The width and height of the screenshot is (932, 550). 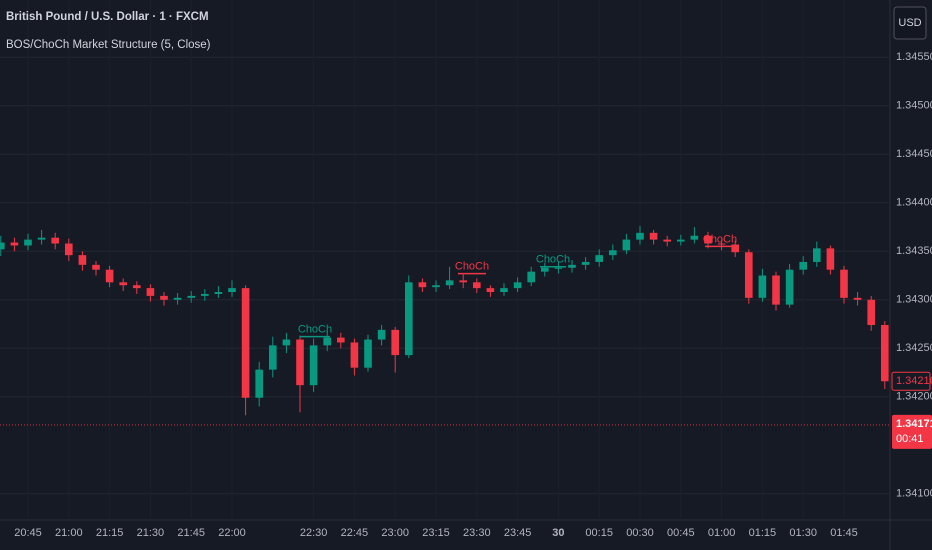 I want to click on x-tick-label: 00:45, so click(x=681, y=533).